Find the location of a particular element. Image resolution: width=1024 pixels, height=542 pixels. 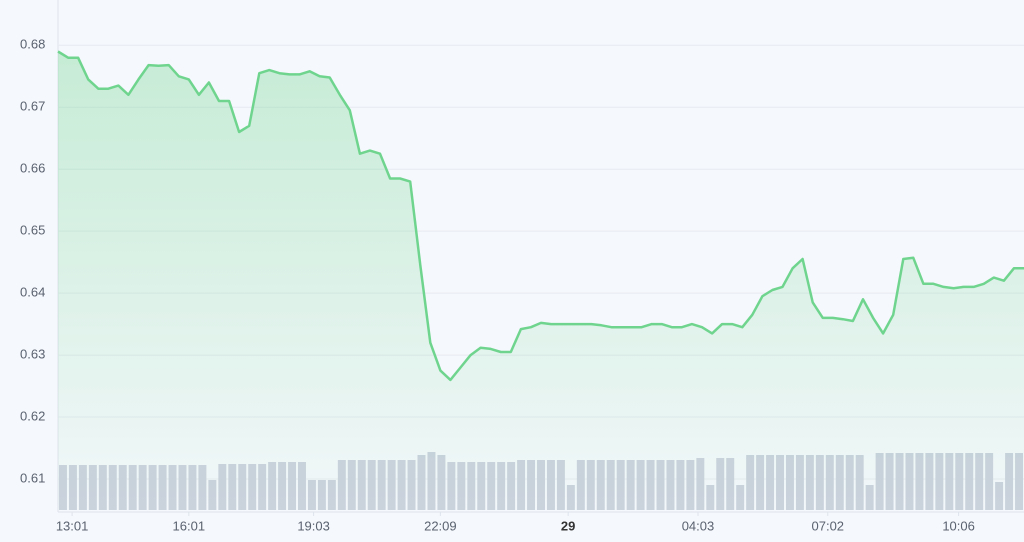

y-tick-label: 0.66 is located at coordinates (32, 168).